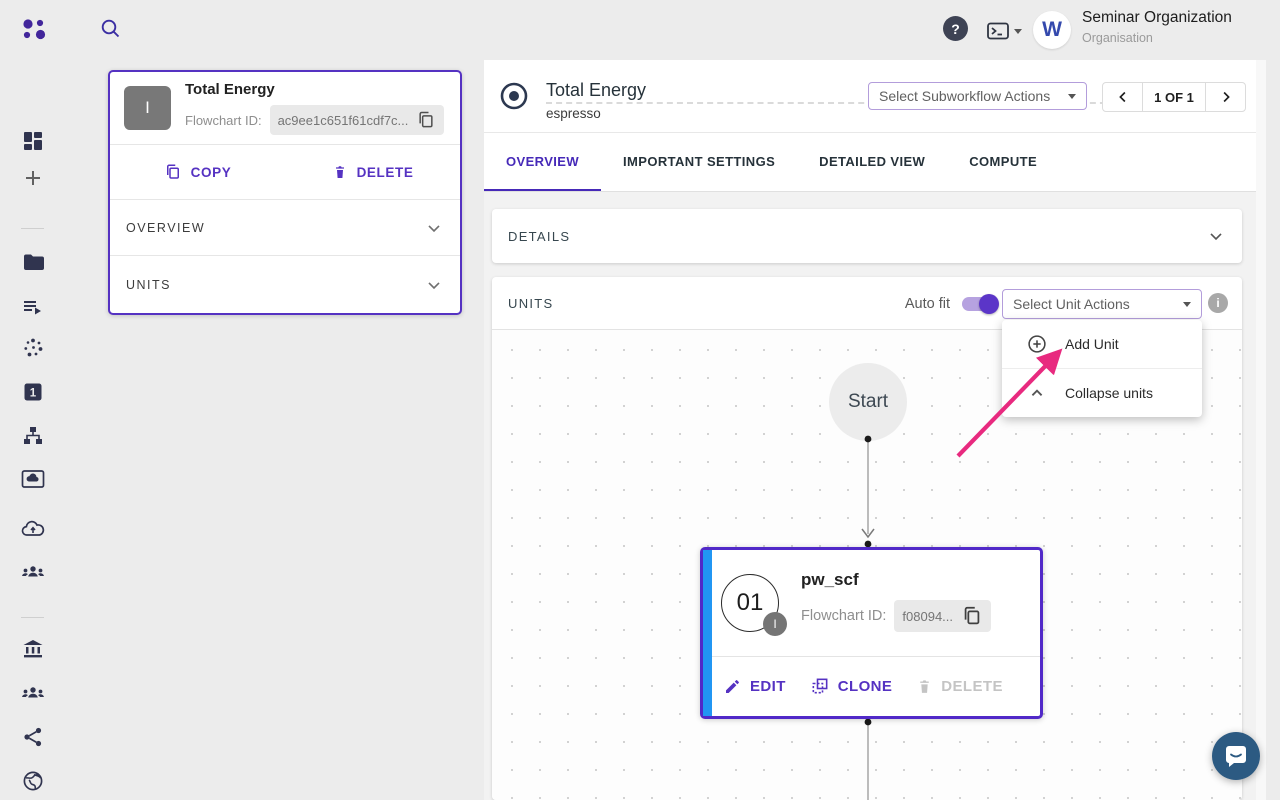 The image size is (1280, 800). I want to click on top-bar: ? W Seminar Organization Organisation, so click(640, 30).